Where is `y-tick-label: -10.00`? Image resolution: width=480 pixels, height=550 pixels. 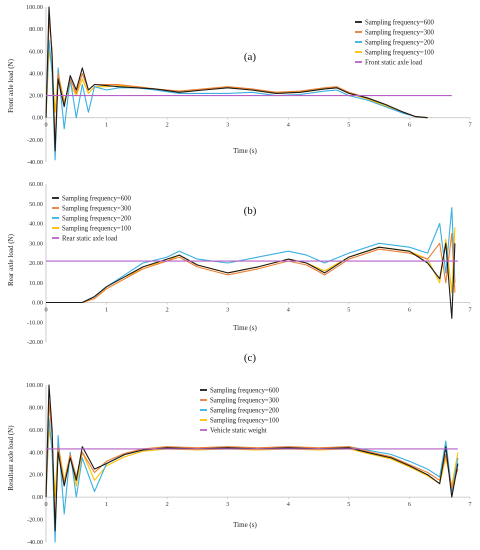 y-tick-label: -10.00 is located at coordinates (35, 322).